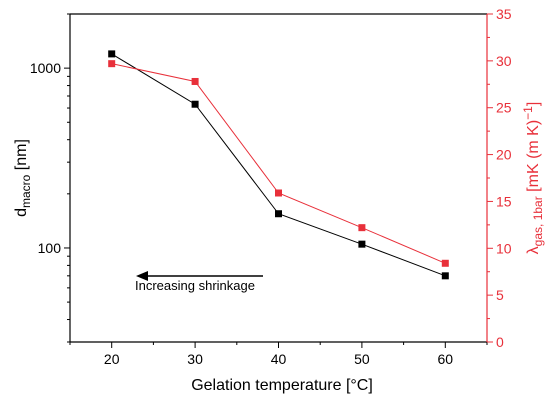 The width and height of the screenshot is (550, 404). What do you see at coordinates (21, 157) in the screenshot?
I see `y-left-title-unit: [nm]` at bounding box center [21, 157].